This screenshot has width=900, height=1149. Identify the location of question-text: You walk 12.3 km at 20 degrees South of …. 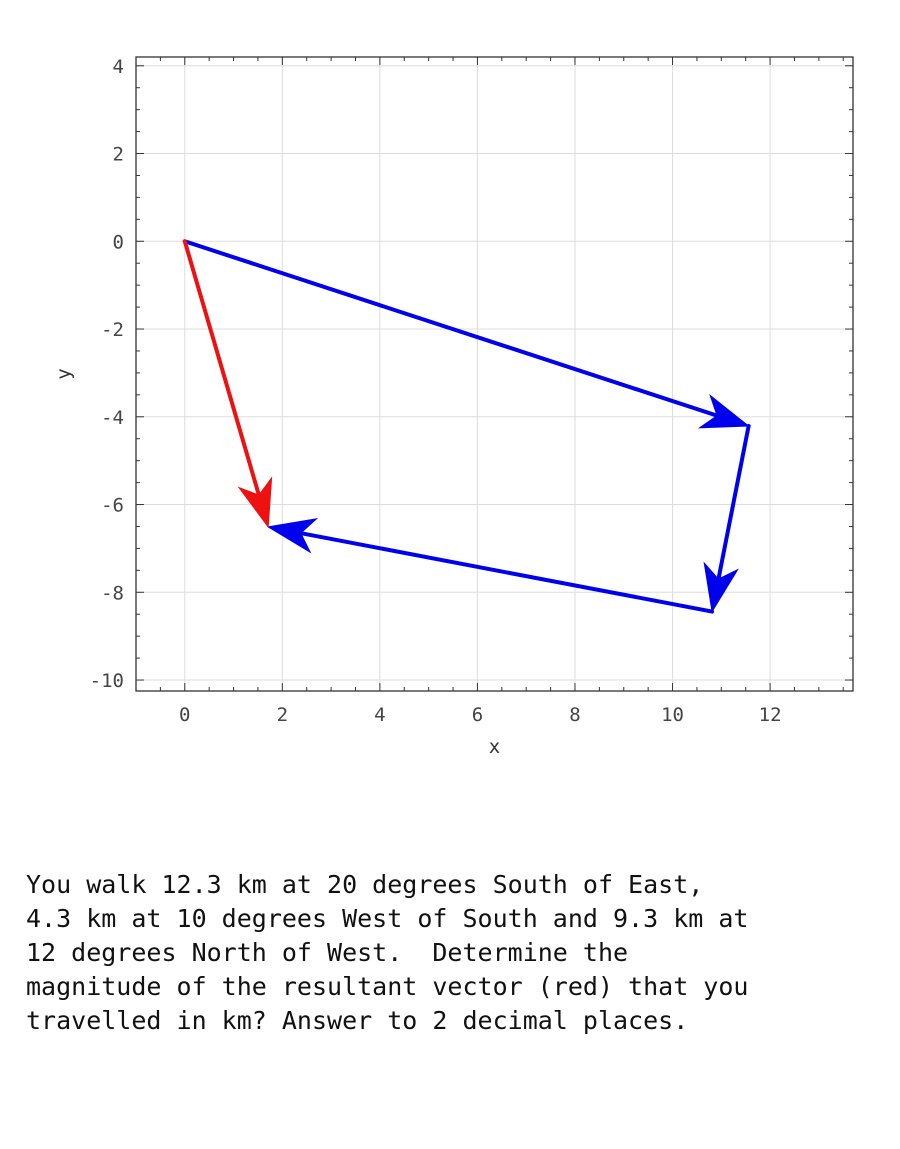
(387, 952).